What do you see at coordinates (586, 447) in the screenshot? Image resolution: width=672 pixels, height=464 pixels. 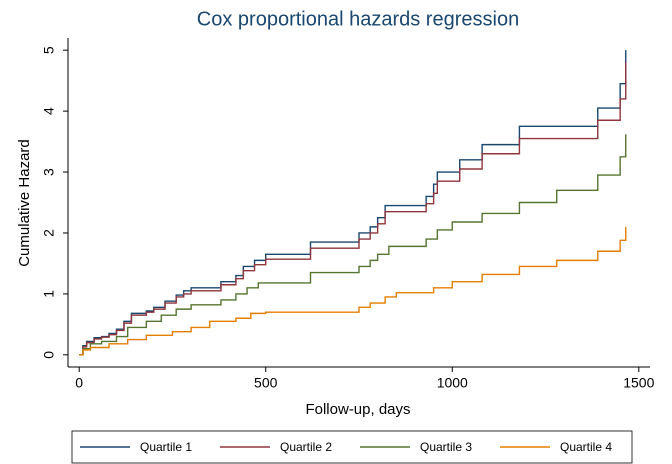 I see `legend-label: Quartile 4` at bounding box center [586, 447].